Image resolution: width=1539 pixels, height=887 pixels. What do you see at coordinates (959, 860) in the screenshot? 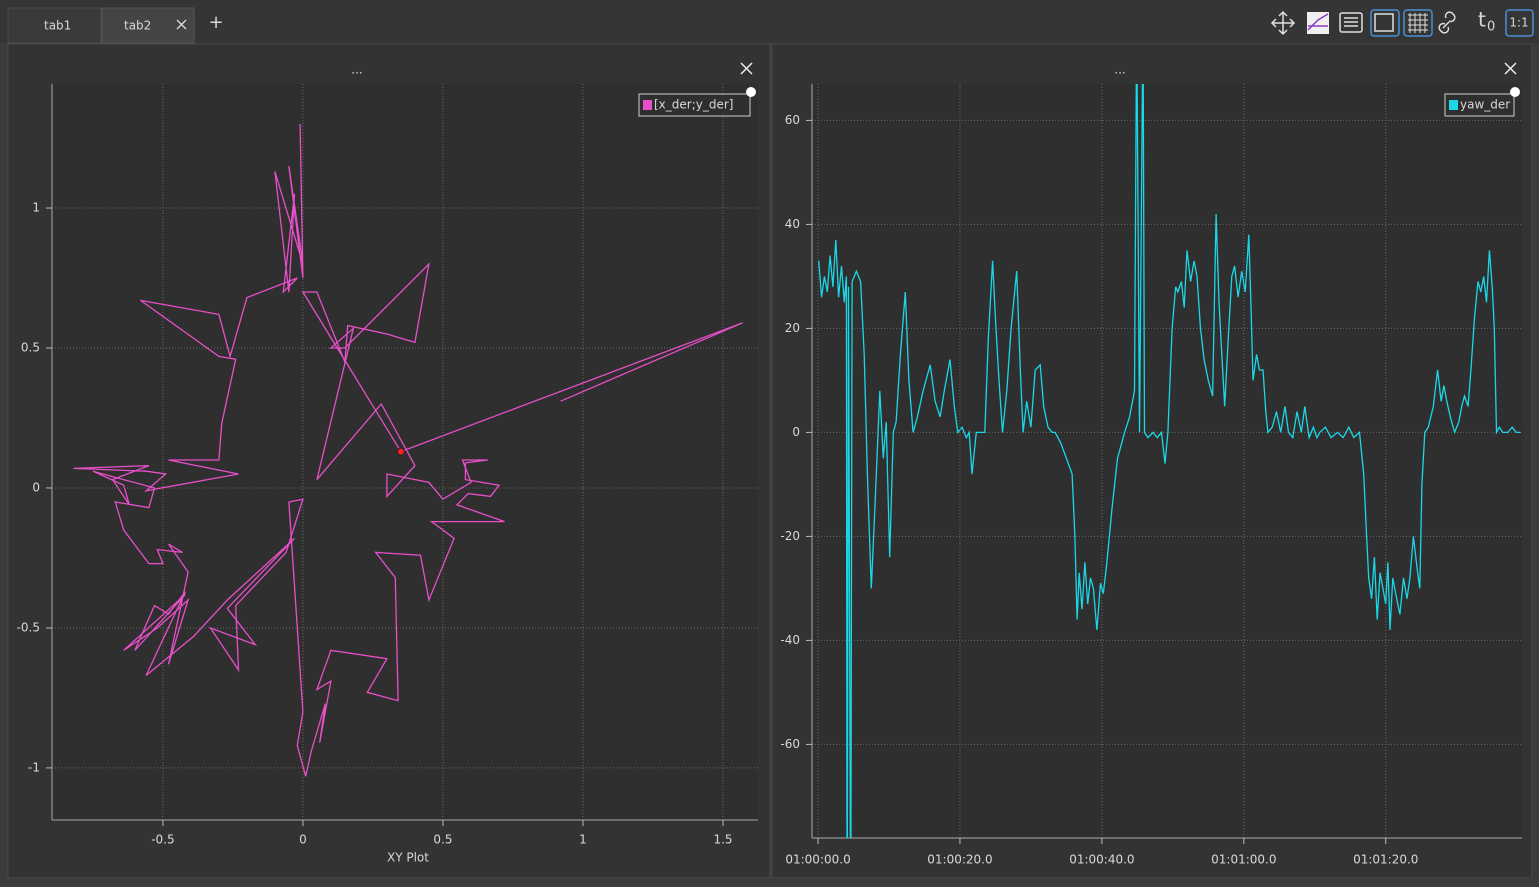
I see `x-tick-label: 01:00:20.0` at bounding box center [959, 860].